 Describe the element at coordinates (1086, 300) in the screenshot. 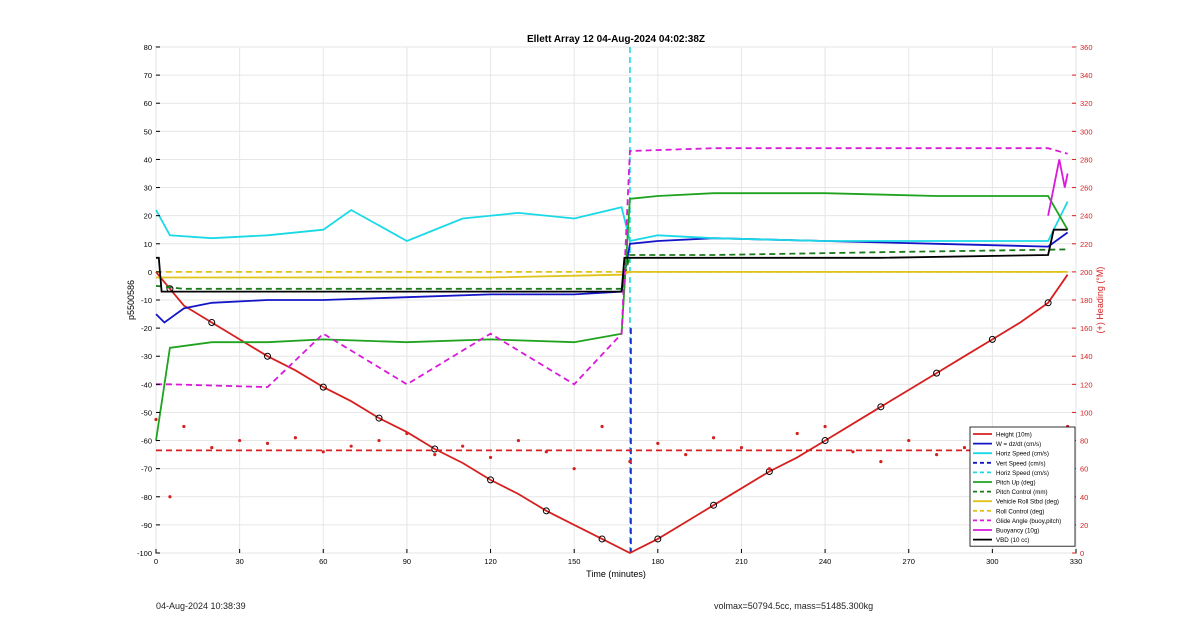

I see `y2-tick-label: 180` at that location.